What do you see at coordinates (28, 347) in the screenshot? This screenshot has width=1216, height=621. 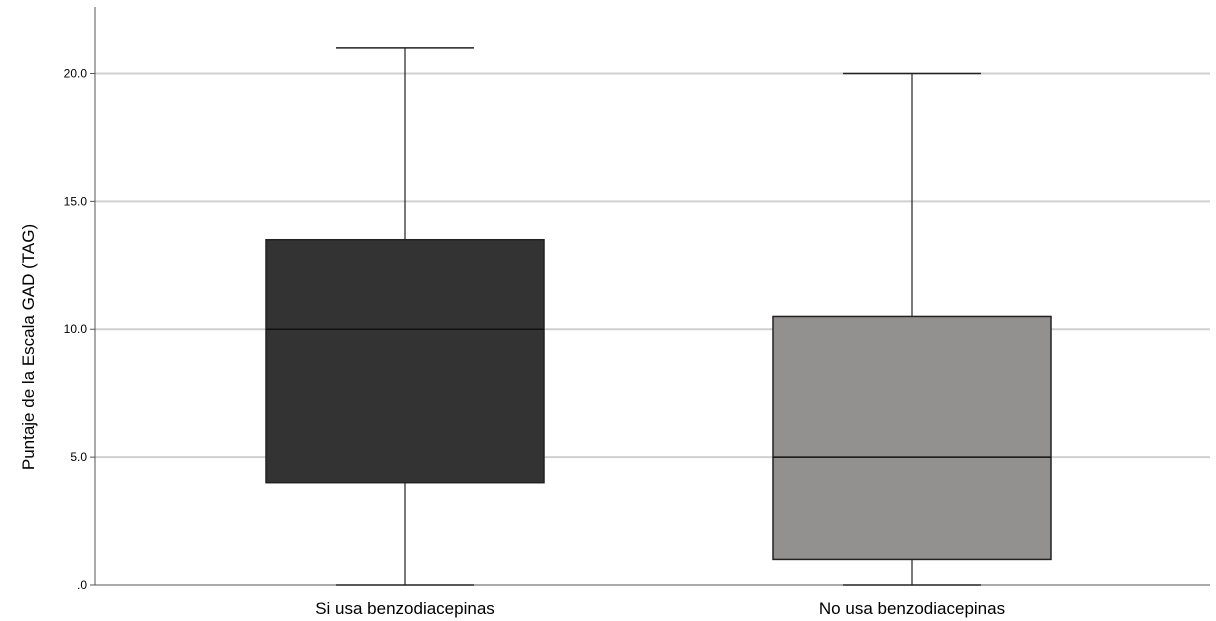 I see `y-axis-title: Puntaje de la Escala GAD (TAG)` at bounding box center [28, 347].